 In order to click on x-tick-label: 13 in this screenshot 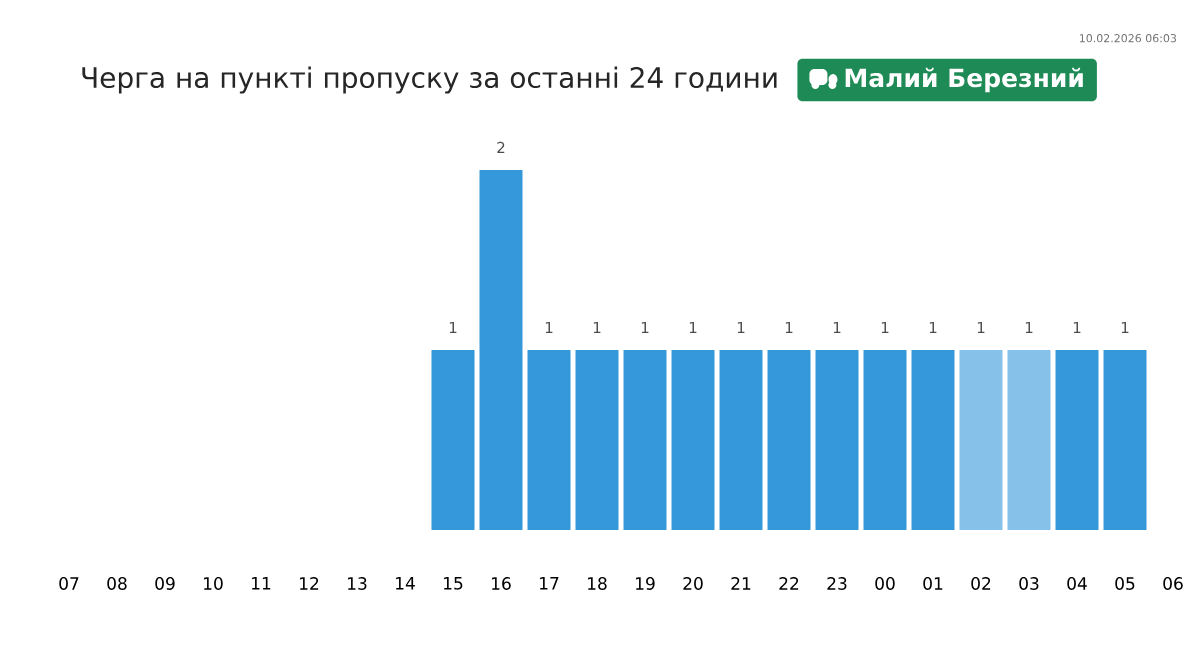, I will do `click(357, 583)`.